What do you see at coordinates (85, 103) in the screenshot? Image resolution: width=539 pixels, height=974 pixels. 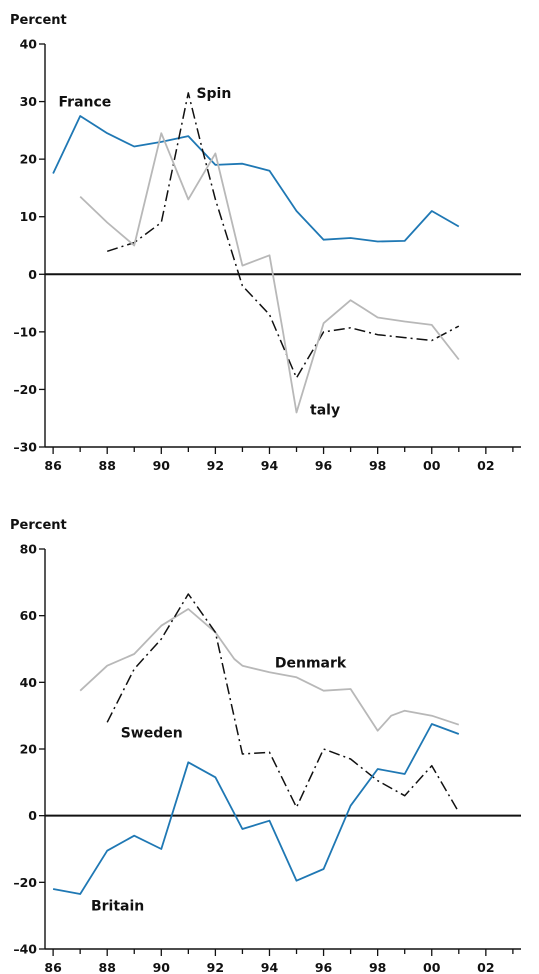 I see `series-label-france: France` at bounding box center [85, 103].